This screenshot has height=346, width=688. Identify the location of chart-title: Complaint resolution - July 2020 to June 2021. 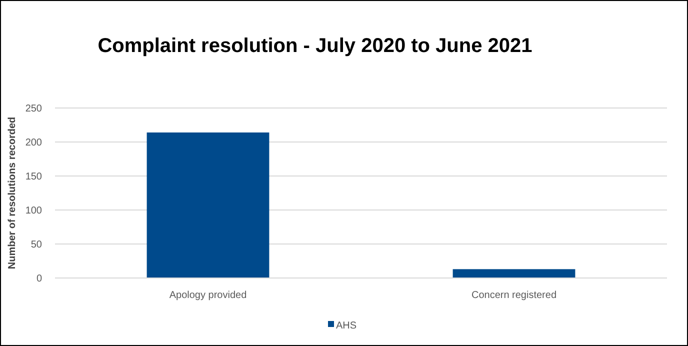
(315, 46).